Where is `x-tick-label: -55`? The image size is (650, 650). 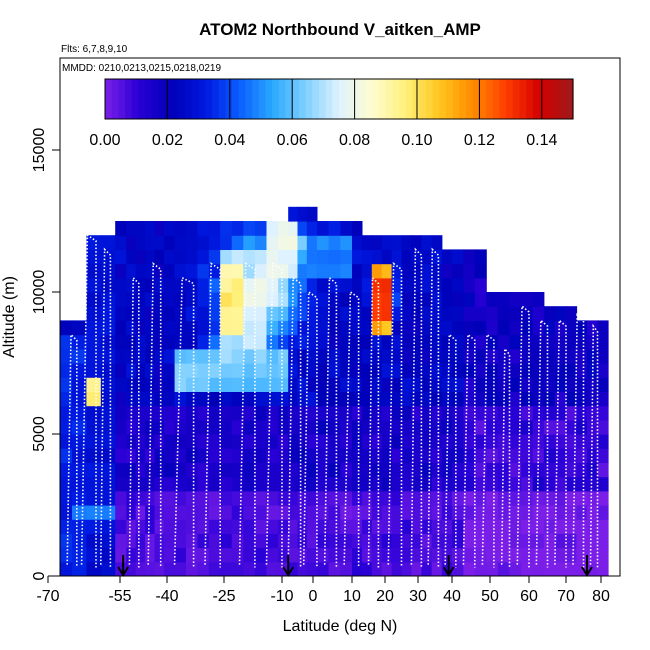 x-tick-label: -55 is located at coordinates (119, 596).